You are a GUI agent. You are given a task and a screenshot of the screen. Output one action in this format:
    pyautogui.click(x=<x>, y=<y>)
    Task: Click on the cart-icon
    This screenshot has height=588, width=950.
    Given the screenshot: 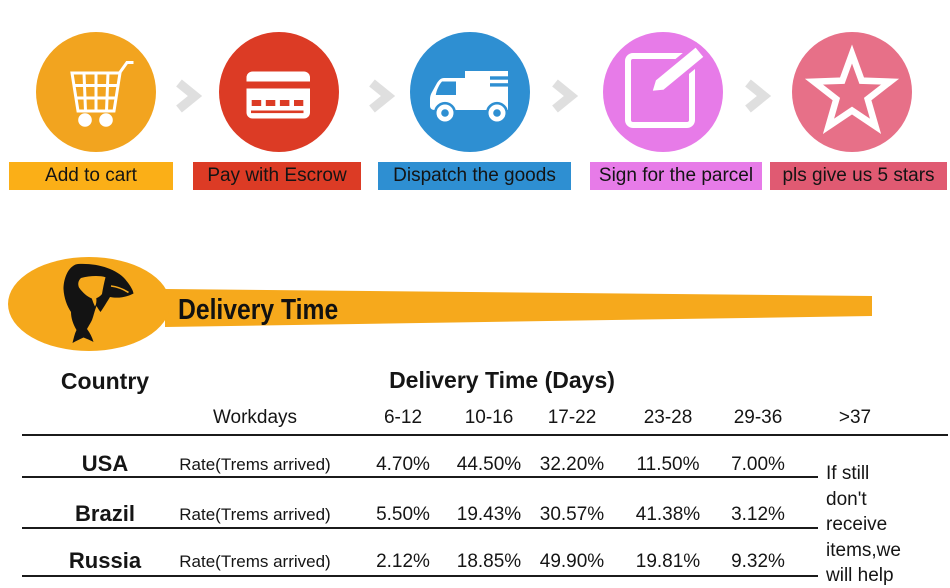 What is the action you would take?
    pyautogui.click(x=102, y=94)
    